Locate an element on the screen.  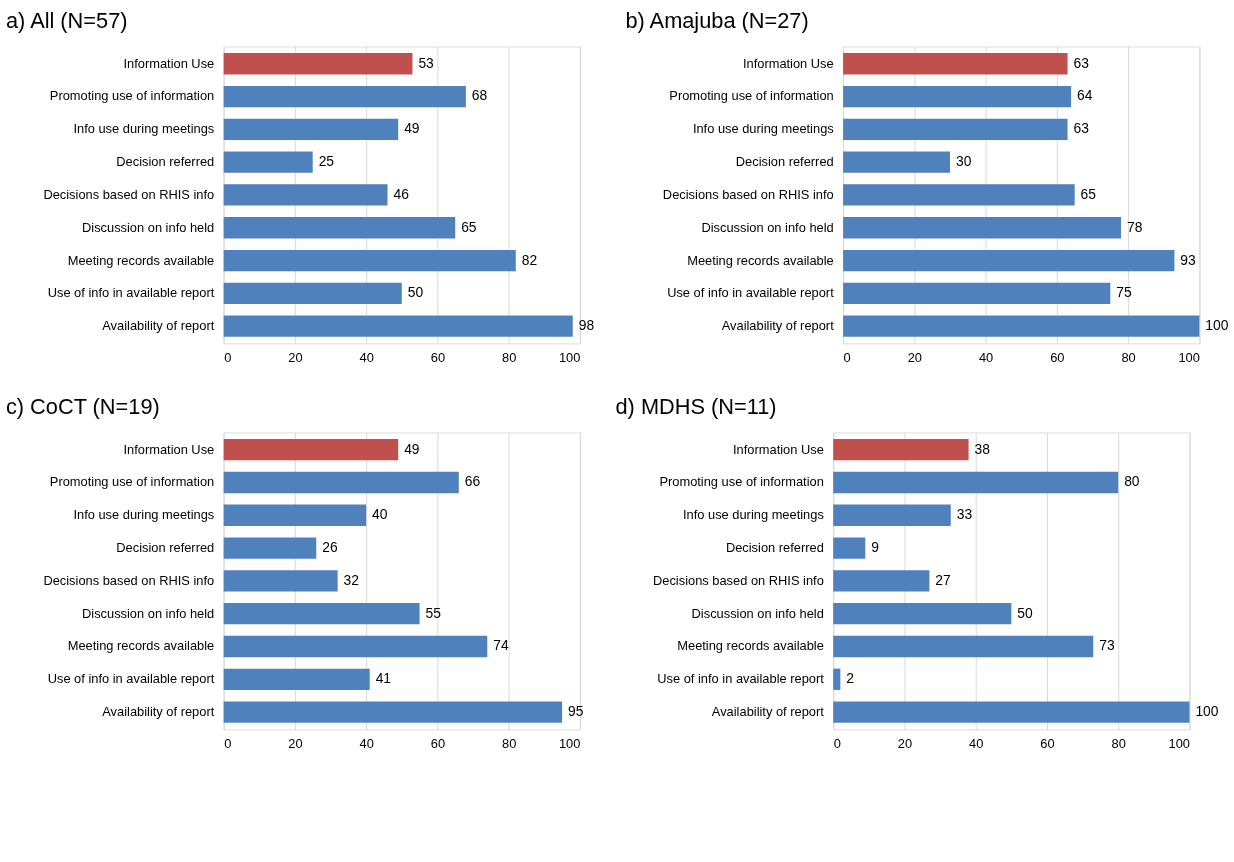
chart-title: a) All (N=57) is located at coordinates (66, 20).